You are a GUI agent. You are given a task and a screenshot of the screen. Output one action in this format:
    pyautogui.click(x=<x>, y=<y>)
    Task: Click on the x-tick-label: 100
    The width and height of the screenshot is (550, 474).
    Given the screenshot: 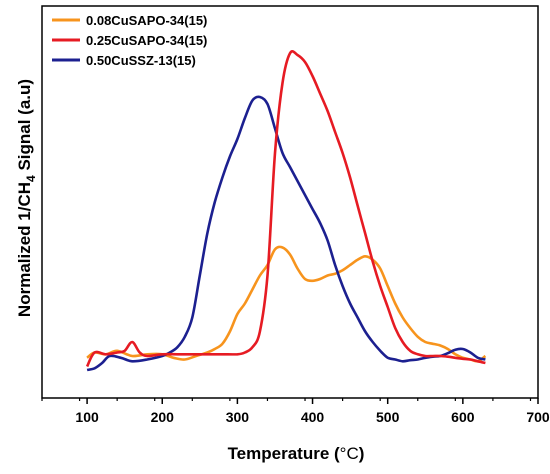 What is the action you would take?
    pyautogui.click(x=87, y=417)
    